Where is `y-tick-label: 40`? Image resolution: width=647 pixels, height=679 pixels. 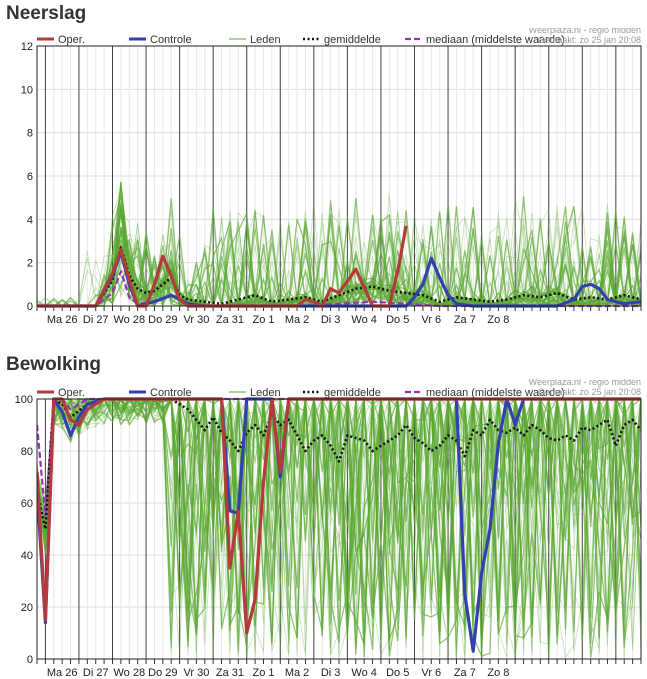 y-tick-label: 40 is located at coordinates (27, 556).